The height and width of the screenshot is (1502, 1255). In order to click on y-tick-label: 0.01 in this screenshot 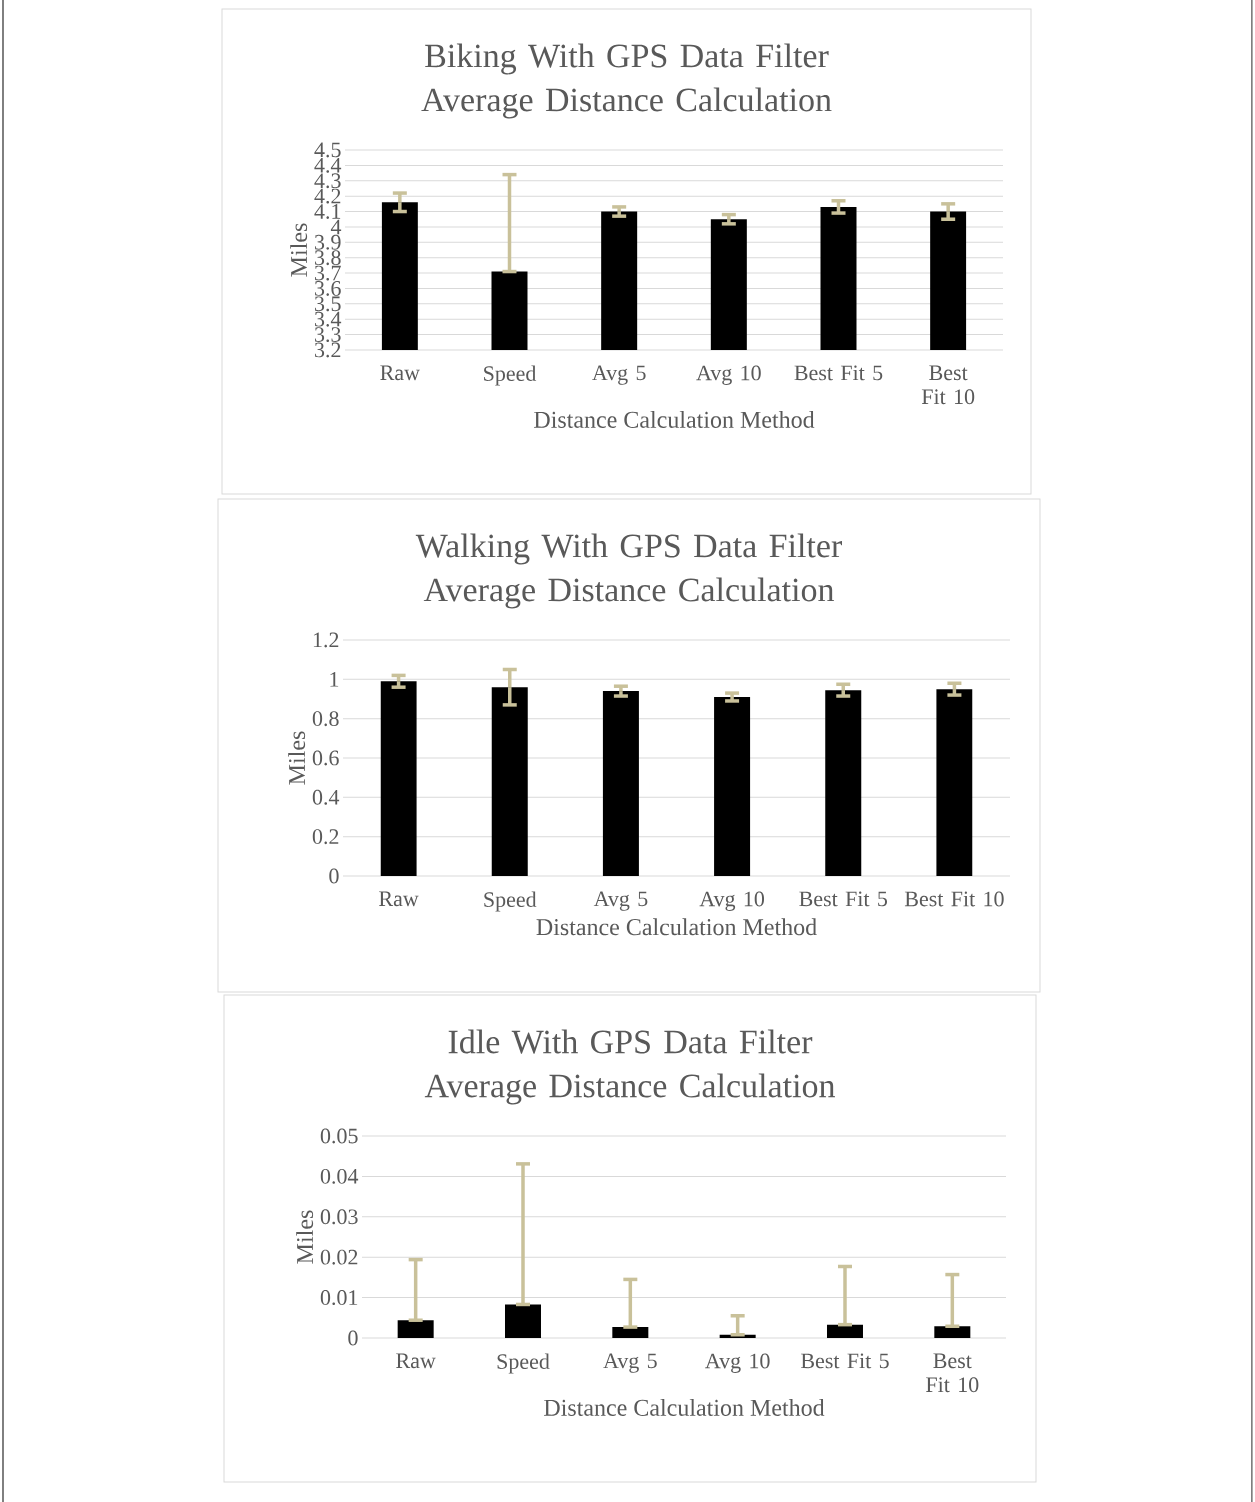, I will do `click(339, 1298)`.